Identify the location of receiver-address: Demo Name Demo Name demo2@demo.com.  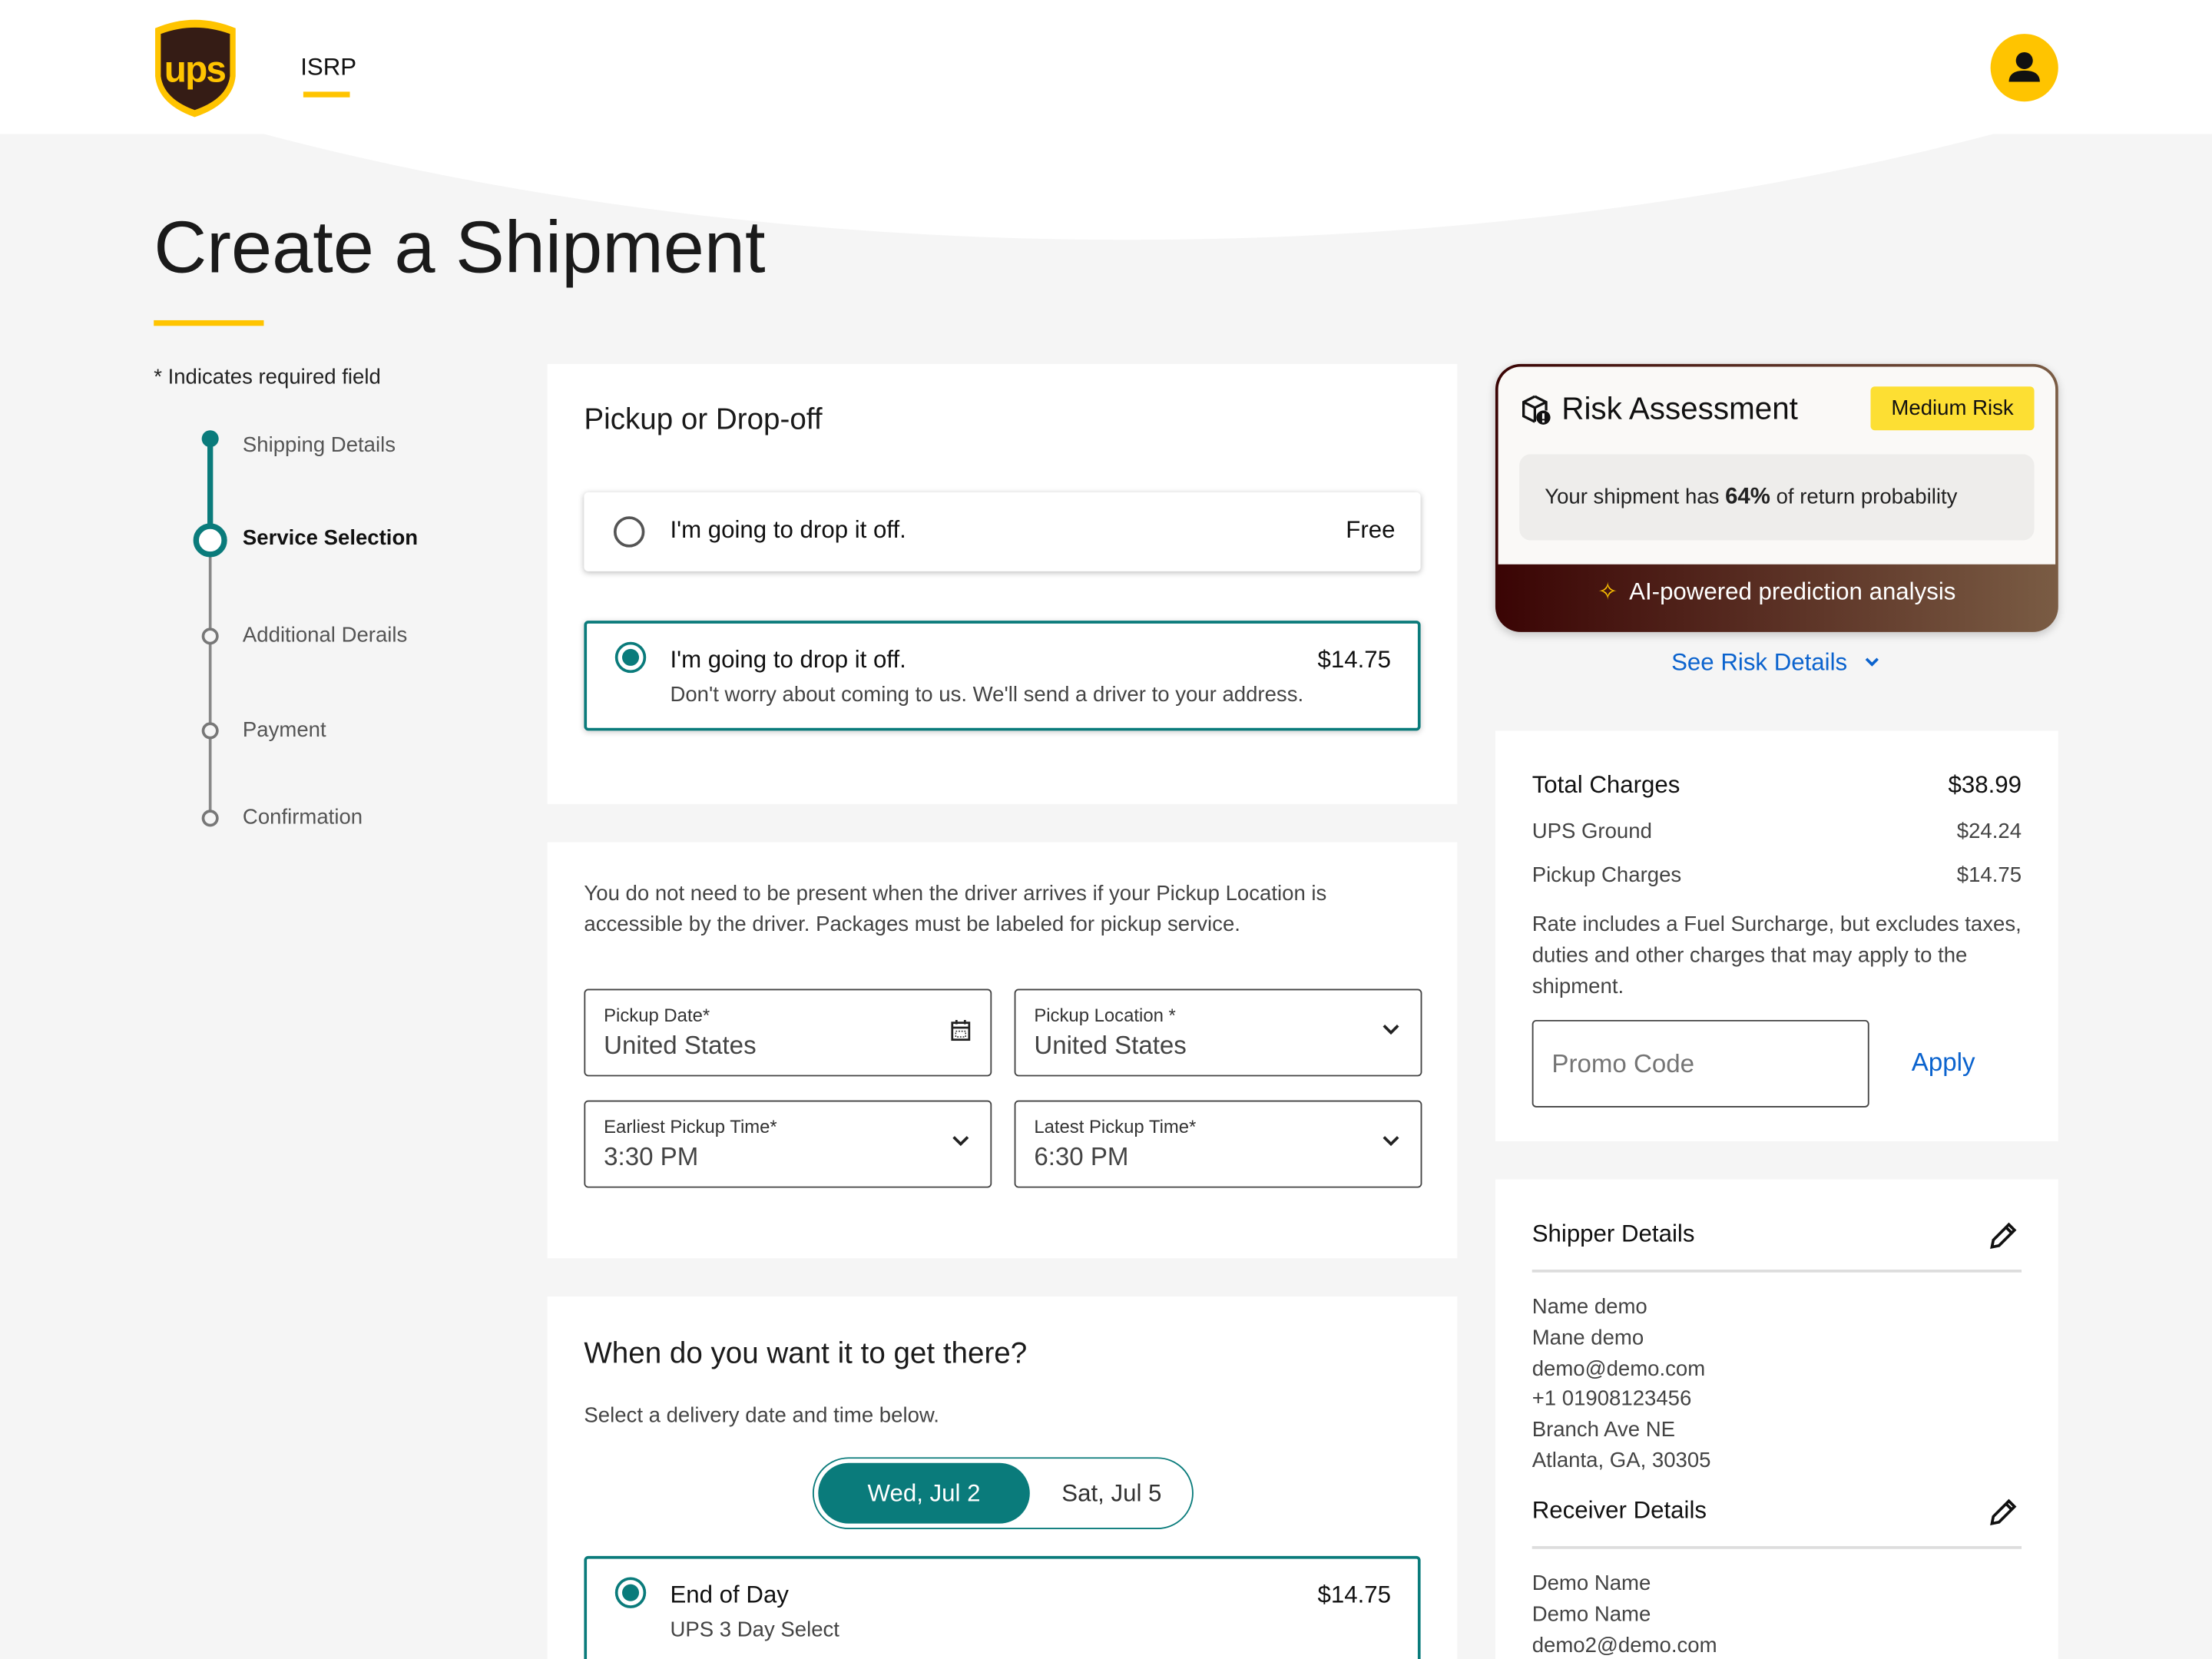
(1624, 1613).